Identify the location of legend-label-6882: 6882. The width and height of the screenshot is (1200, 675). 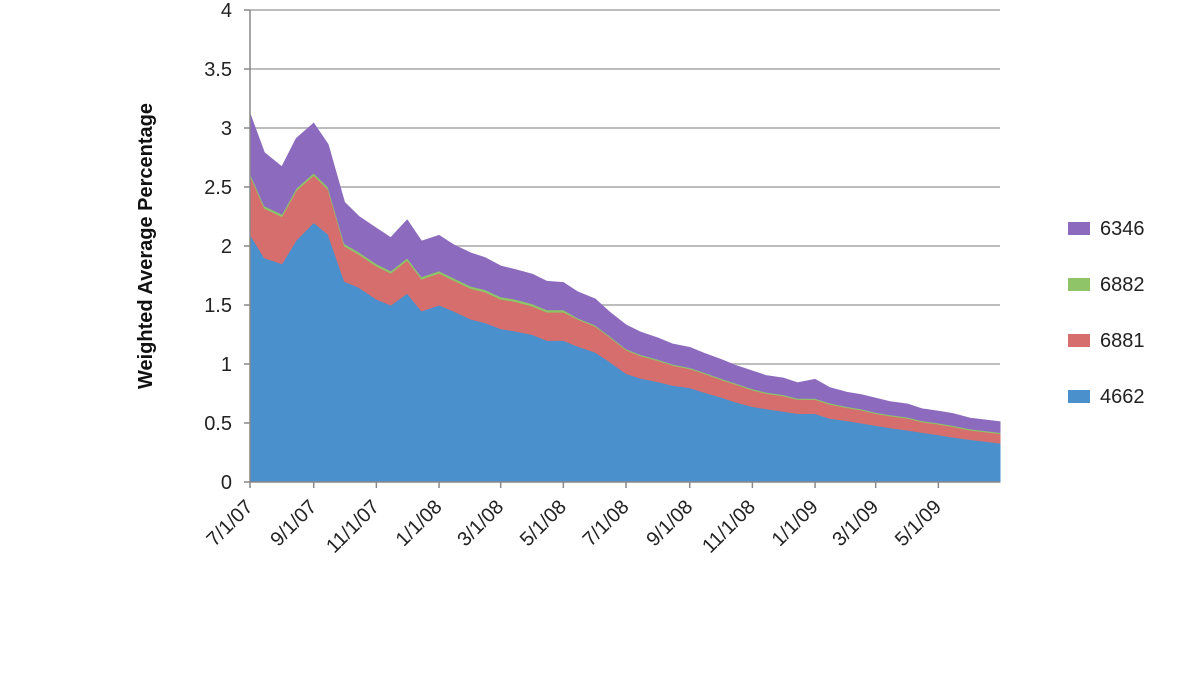
(1122, 285).